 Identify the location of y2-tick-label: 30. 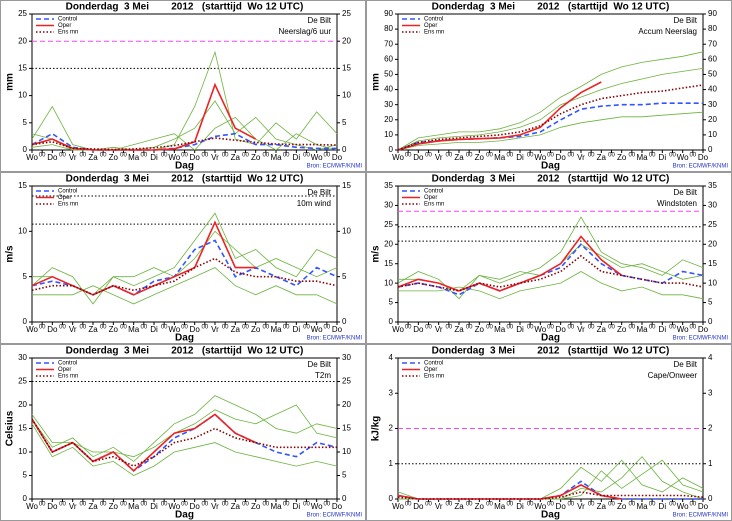
(712, 205).